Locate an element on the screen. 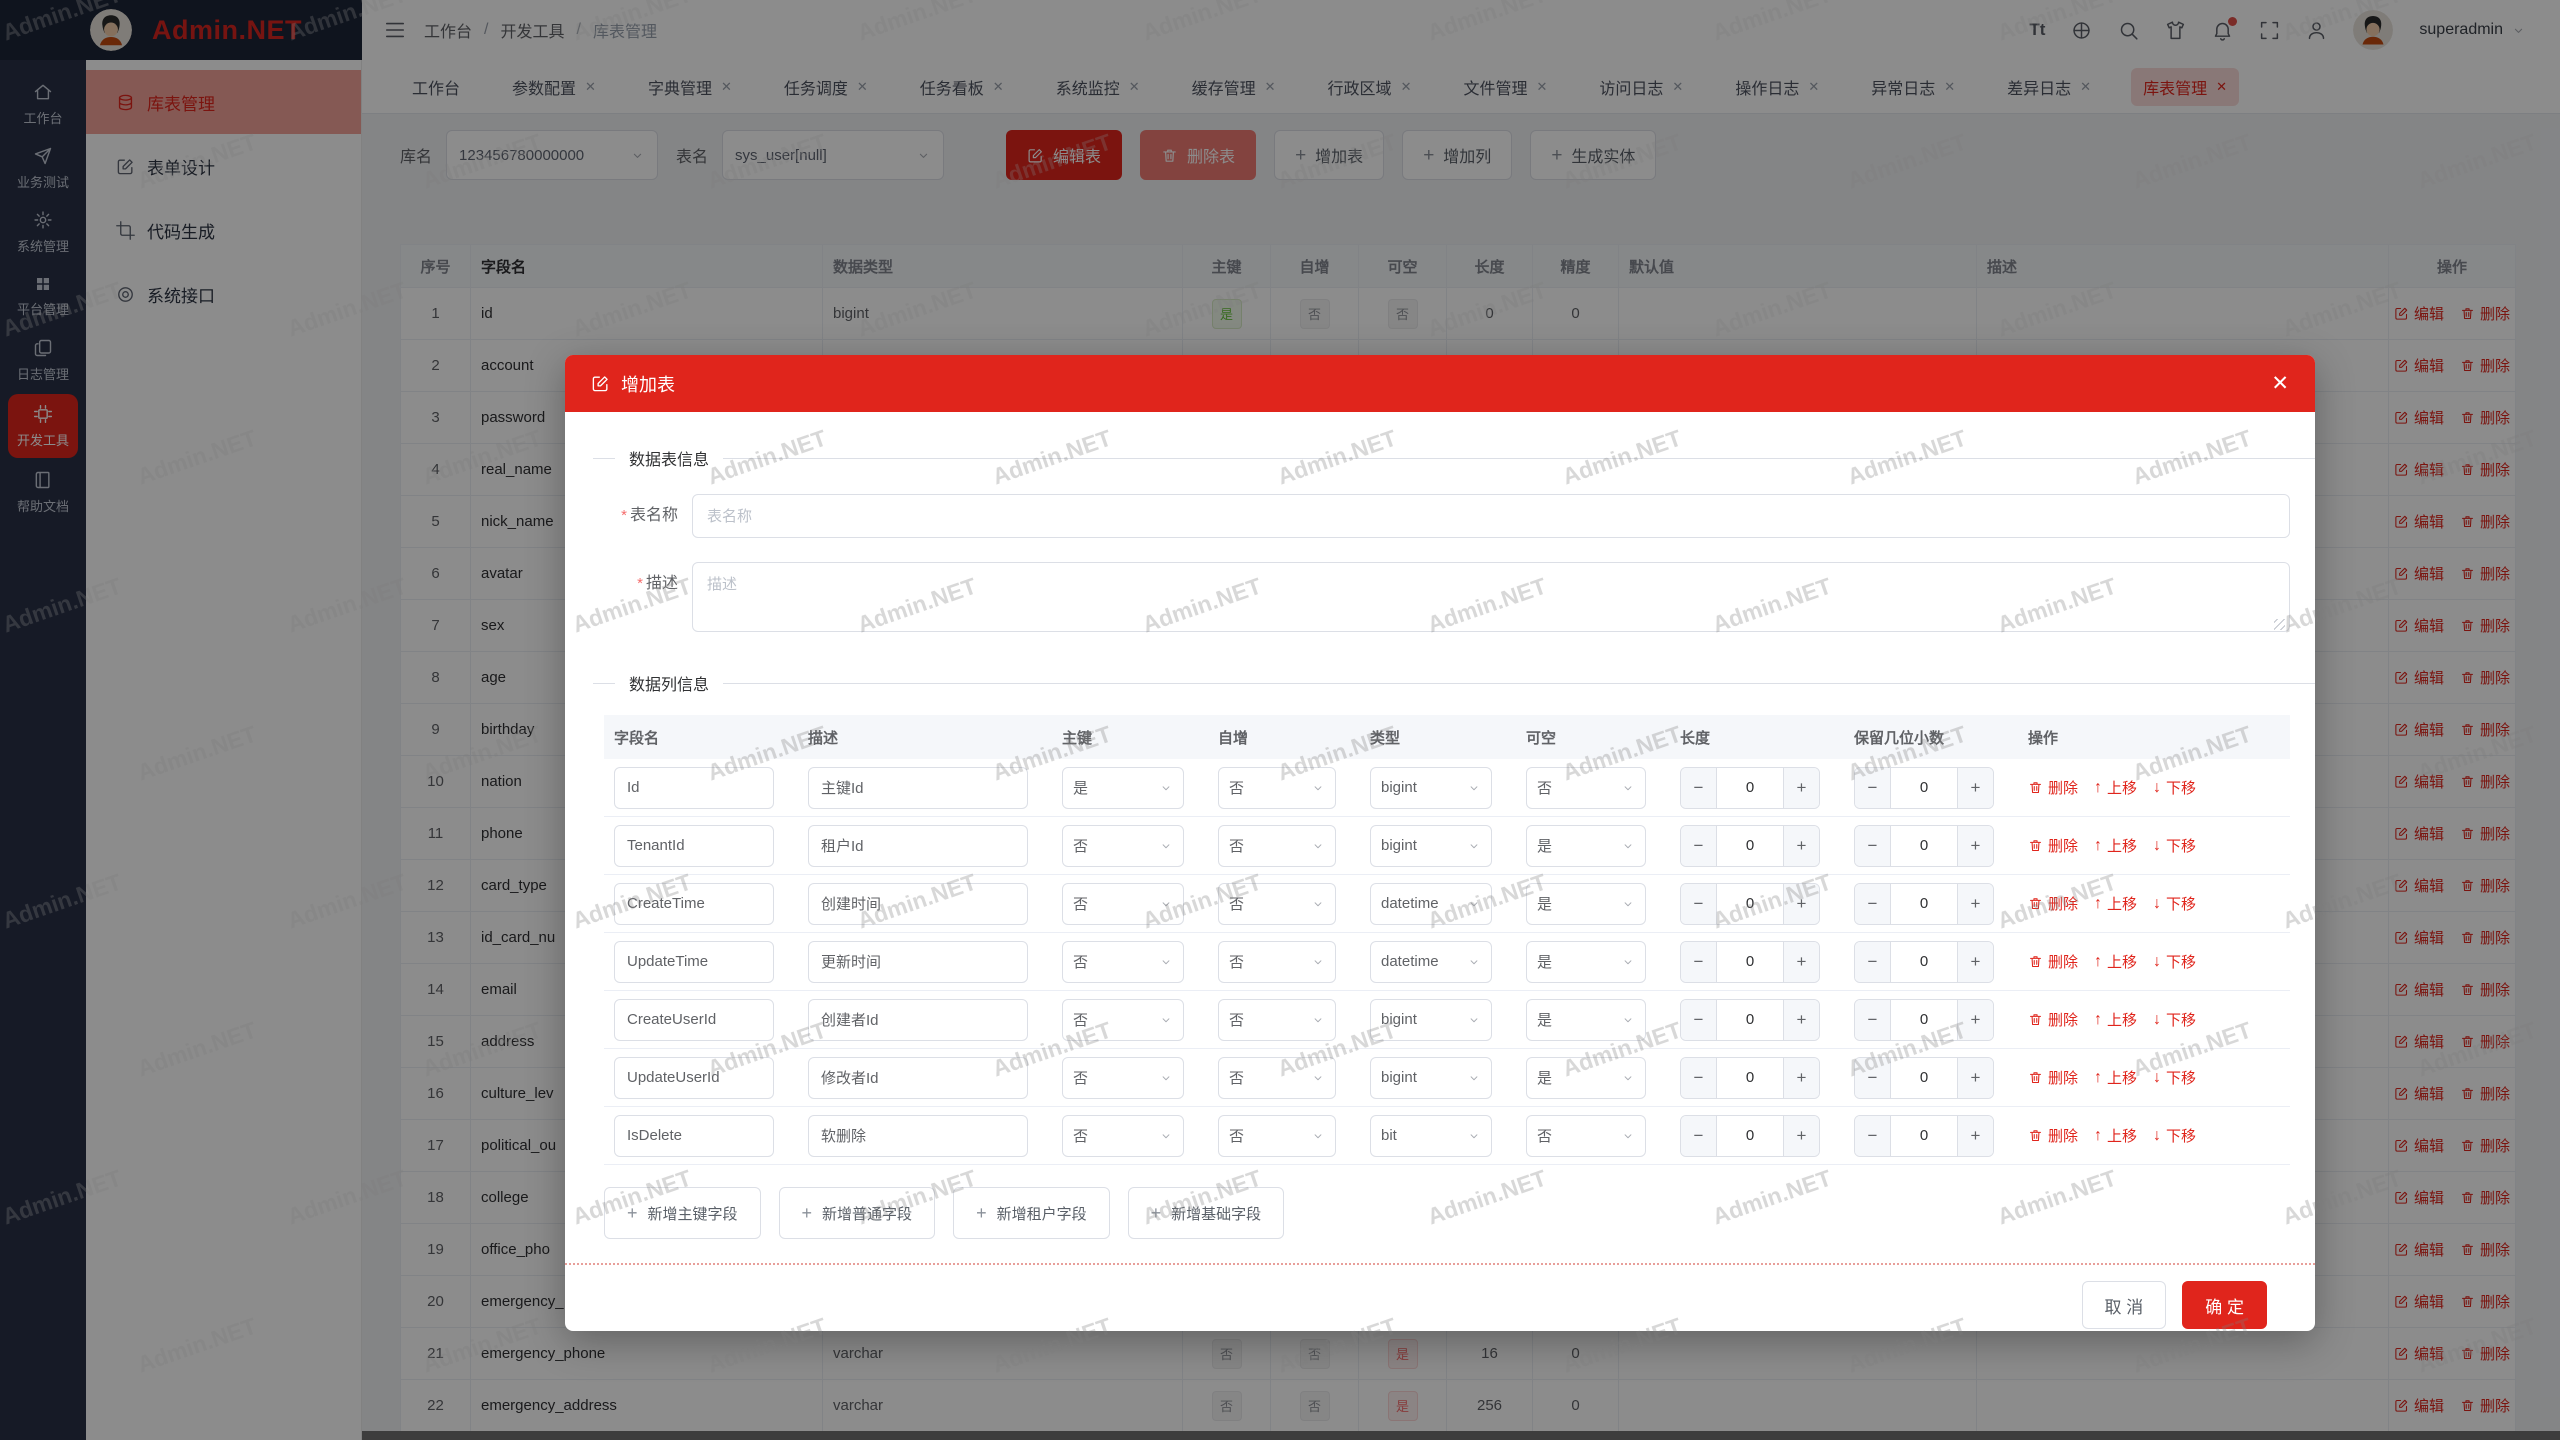 Image resolution: width=2560 pixels, height=1440 pixels. primary-key-select: 是 is located at coordinates (1123, 787).